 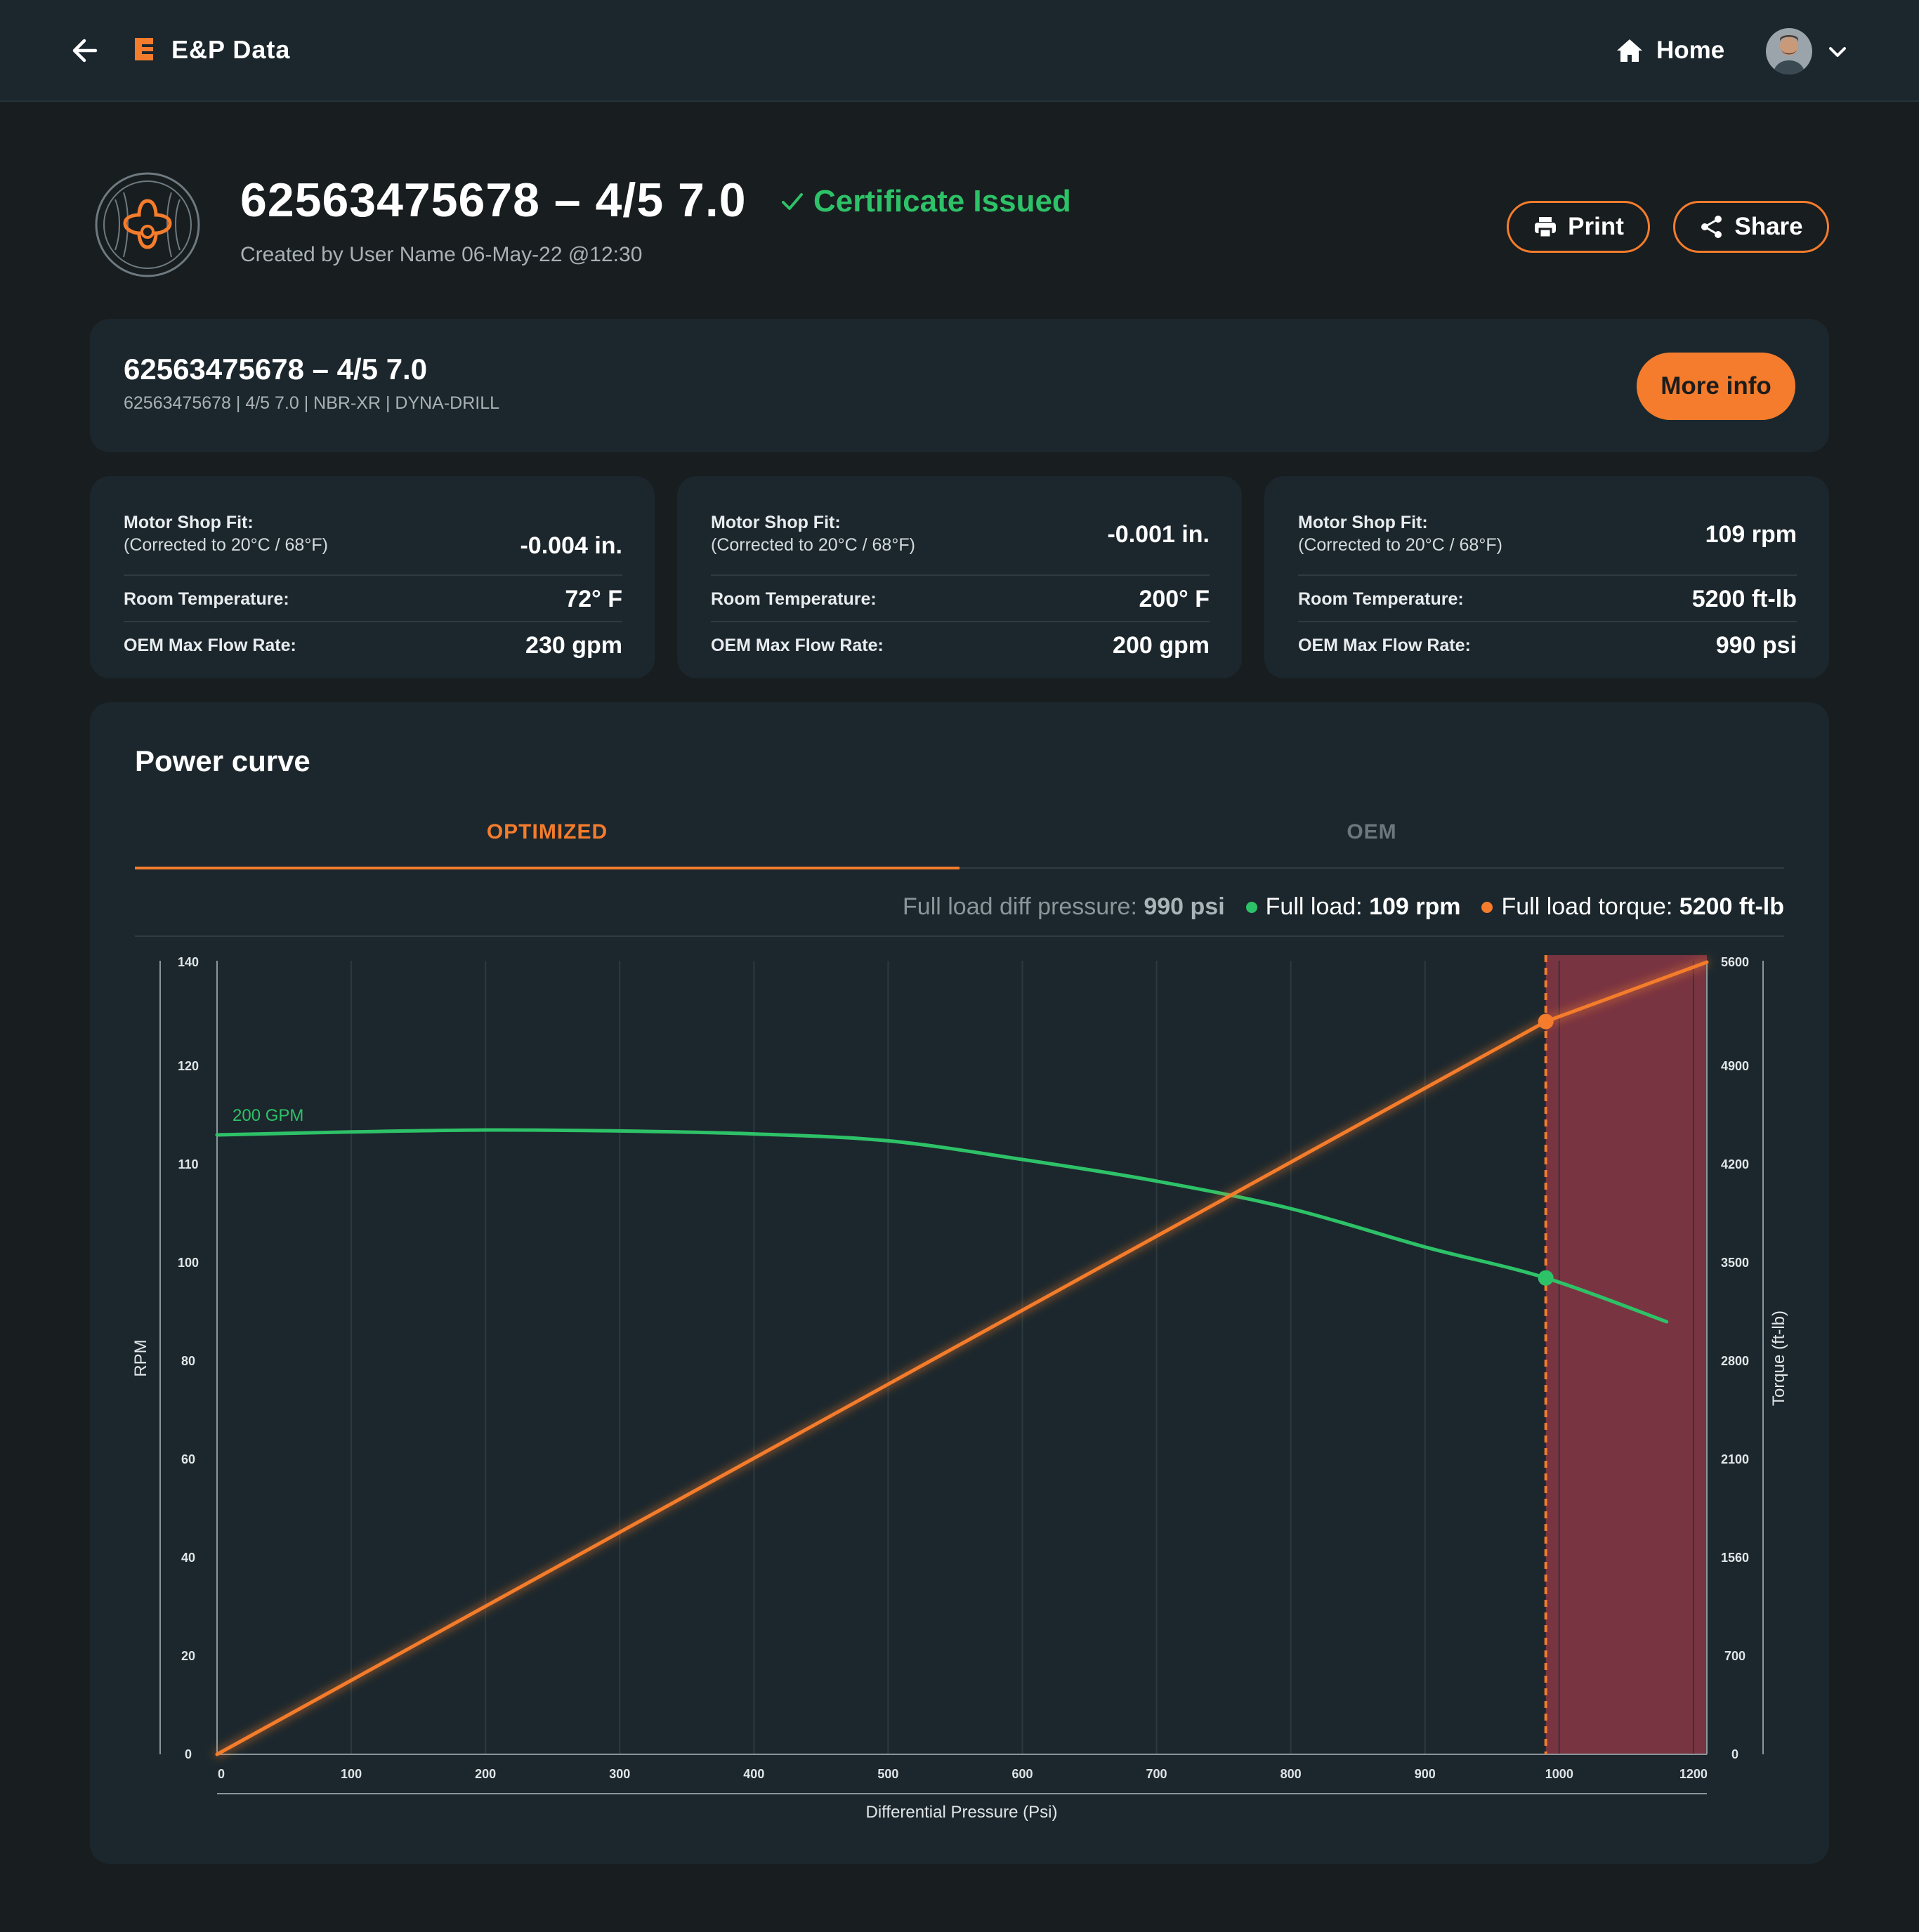 I want to click on y2-tick-label: 4900, so click(x=1735, y=1066).